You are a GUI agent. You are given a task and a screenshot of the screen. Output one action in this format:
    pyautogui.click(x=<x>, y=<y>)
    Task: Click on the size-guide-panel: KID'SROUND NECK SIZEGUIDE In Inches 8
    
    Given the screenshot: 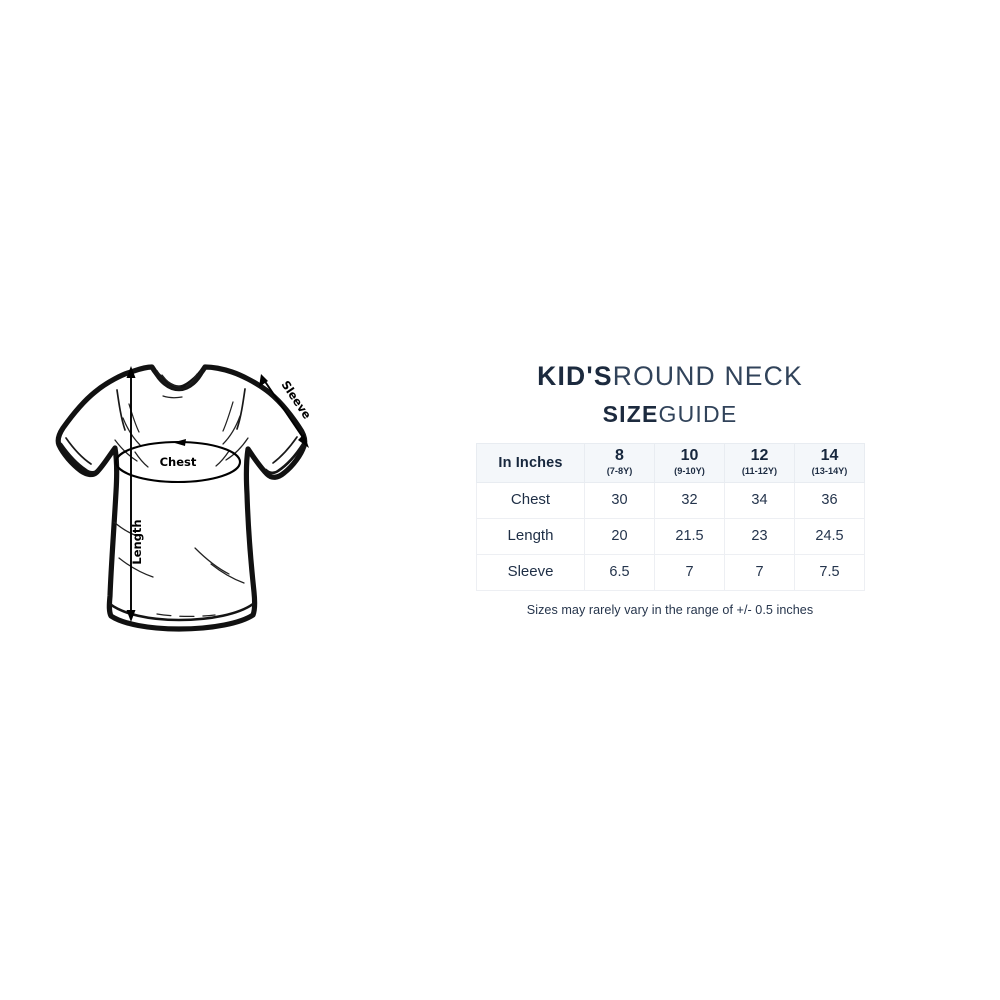 What is the action you would take?
    pyautogui.click(x=670, y=489)
    